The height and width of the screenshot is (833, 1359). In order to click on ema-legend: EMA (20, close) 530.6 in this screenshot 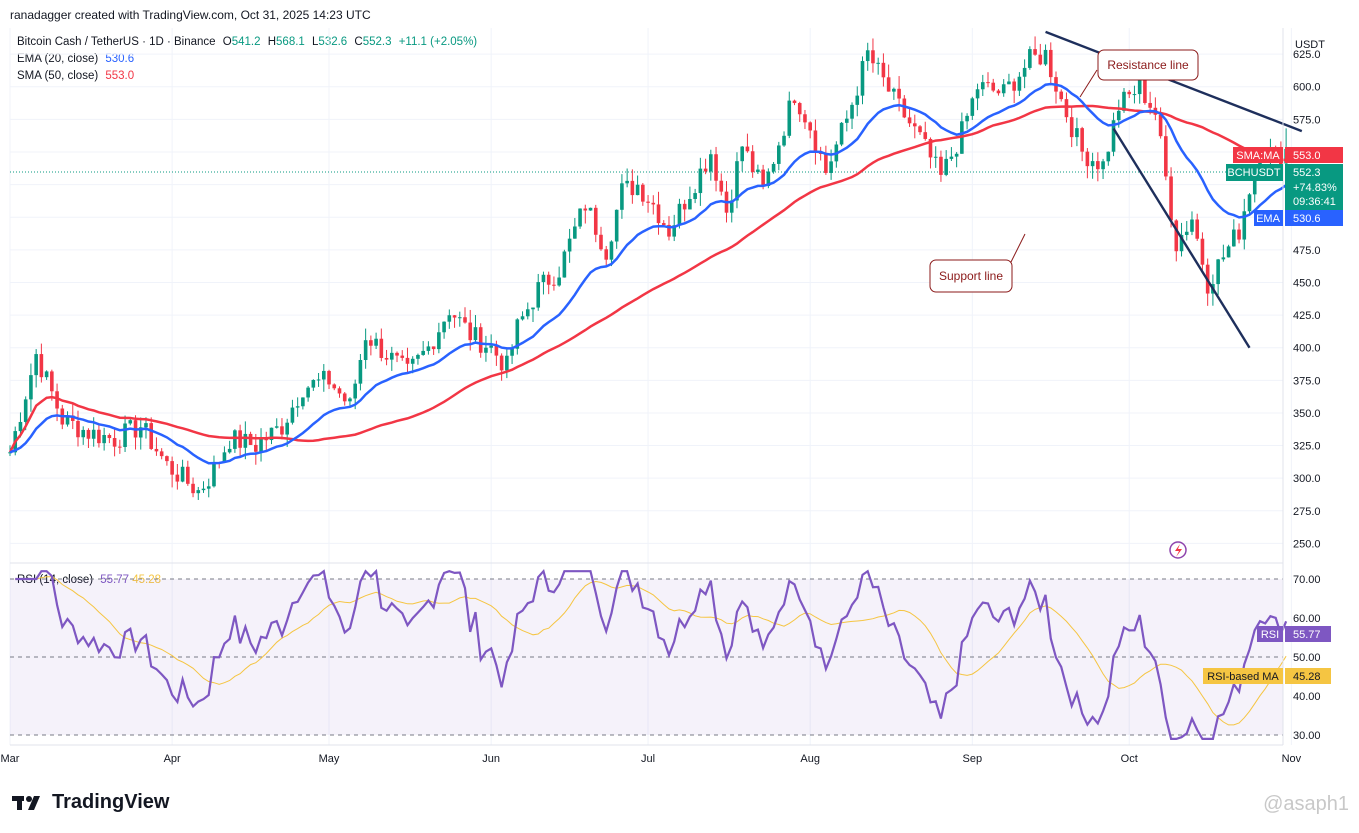, I will do `click(75, 59)`.